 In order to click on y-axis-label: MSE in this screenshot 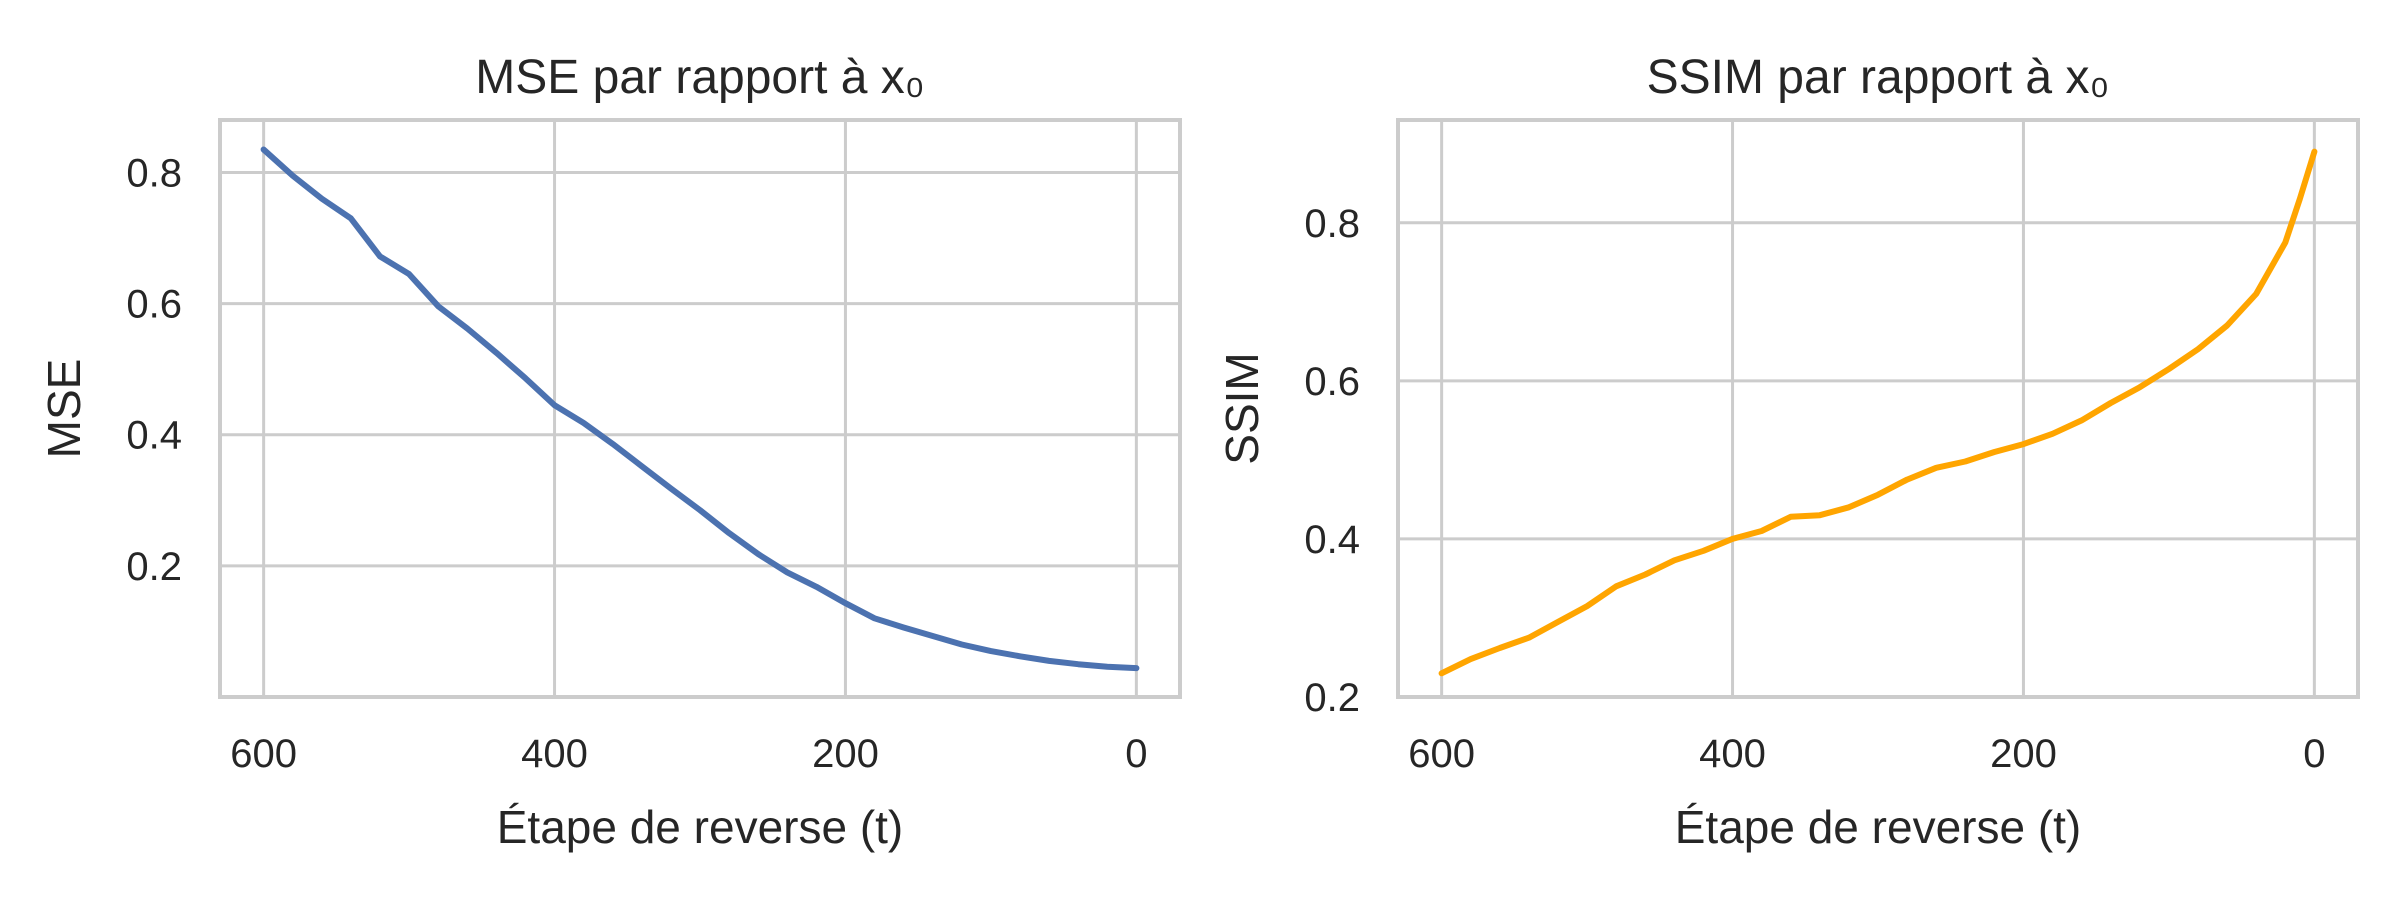, I will do `click(64, 409)`.